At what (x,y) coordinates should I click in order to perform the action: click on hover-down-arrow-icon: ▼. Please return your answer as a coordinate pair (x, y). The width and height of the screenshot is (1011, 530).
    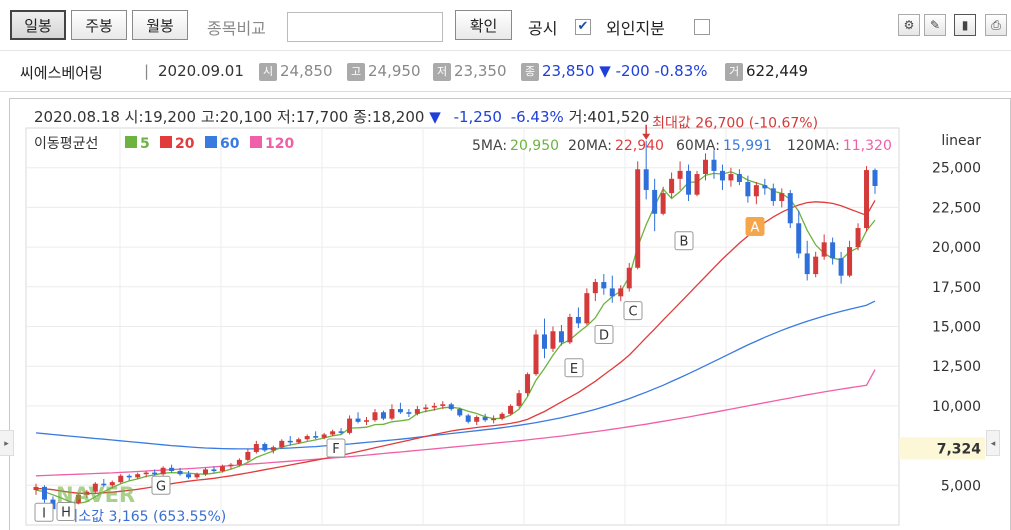
    Looking at the image, I should click on (435, 117).